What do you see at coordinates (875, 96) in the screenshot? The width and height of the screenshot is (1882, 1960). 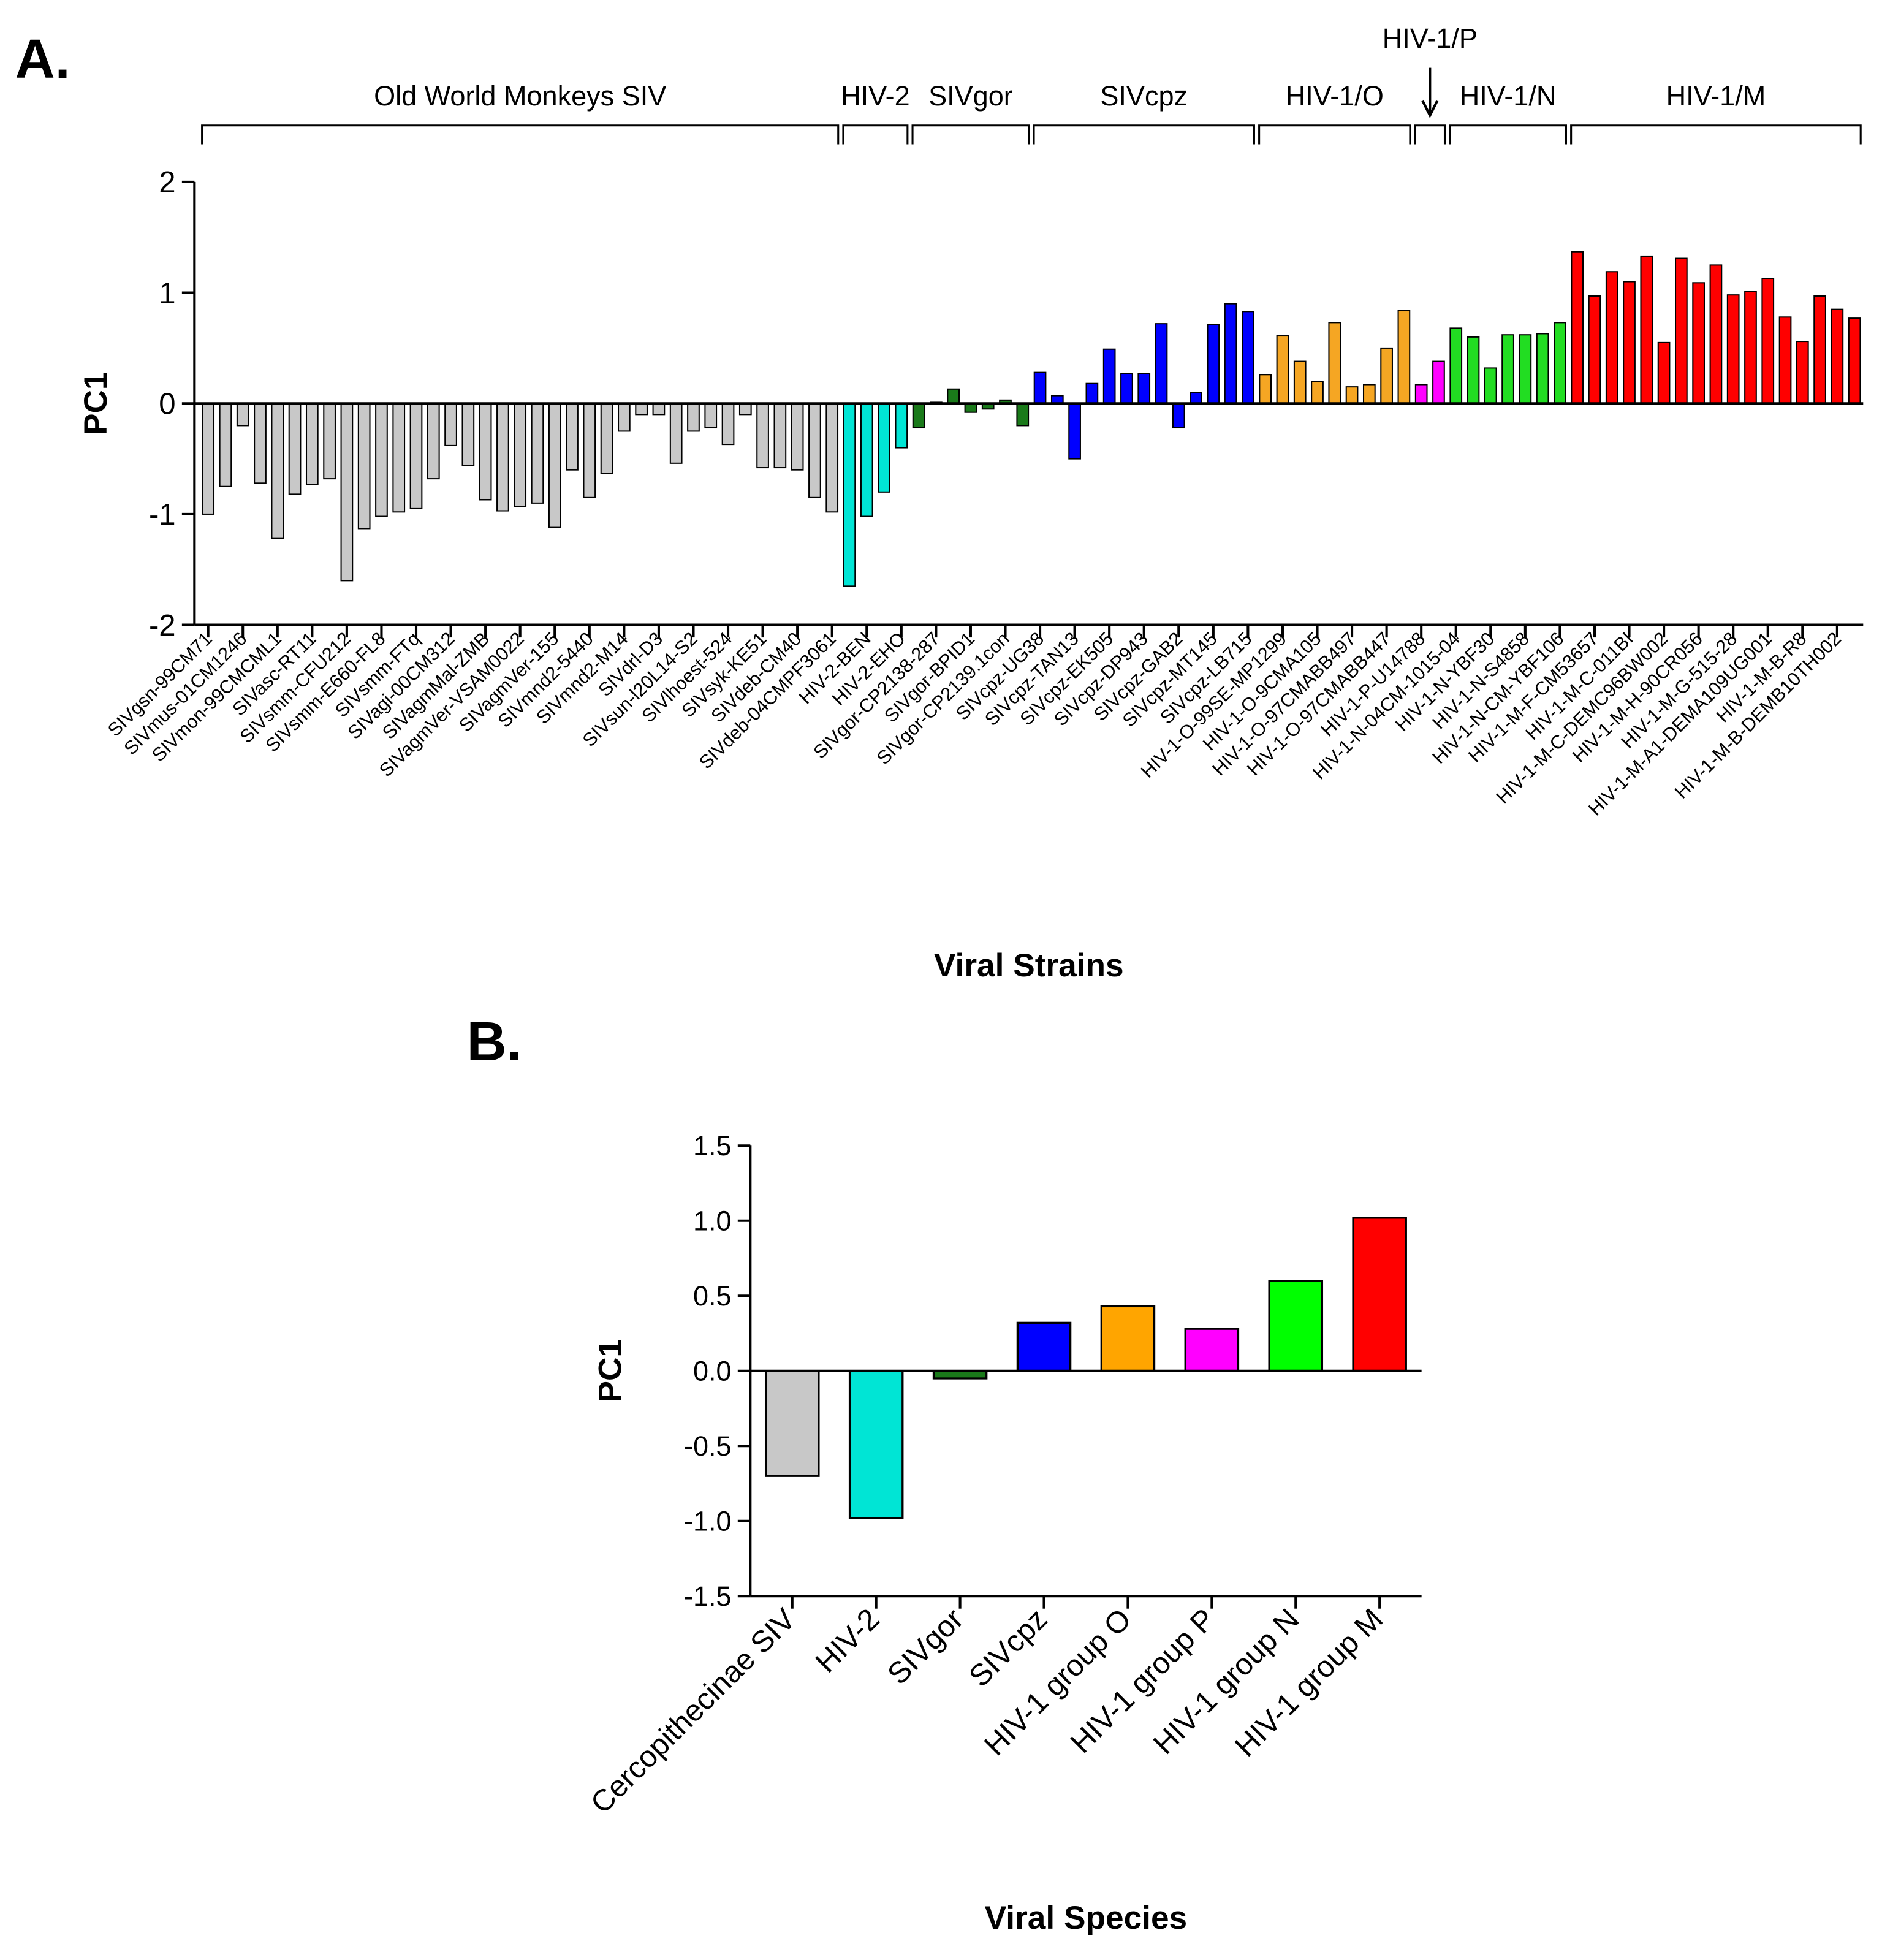 I see `group-label: HIV-2` at bounding box center [875, 96].